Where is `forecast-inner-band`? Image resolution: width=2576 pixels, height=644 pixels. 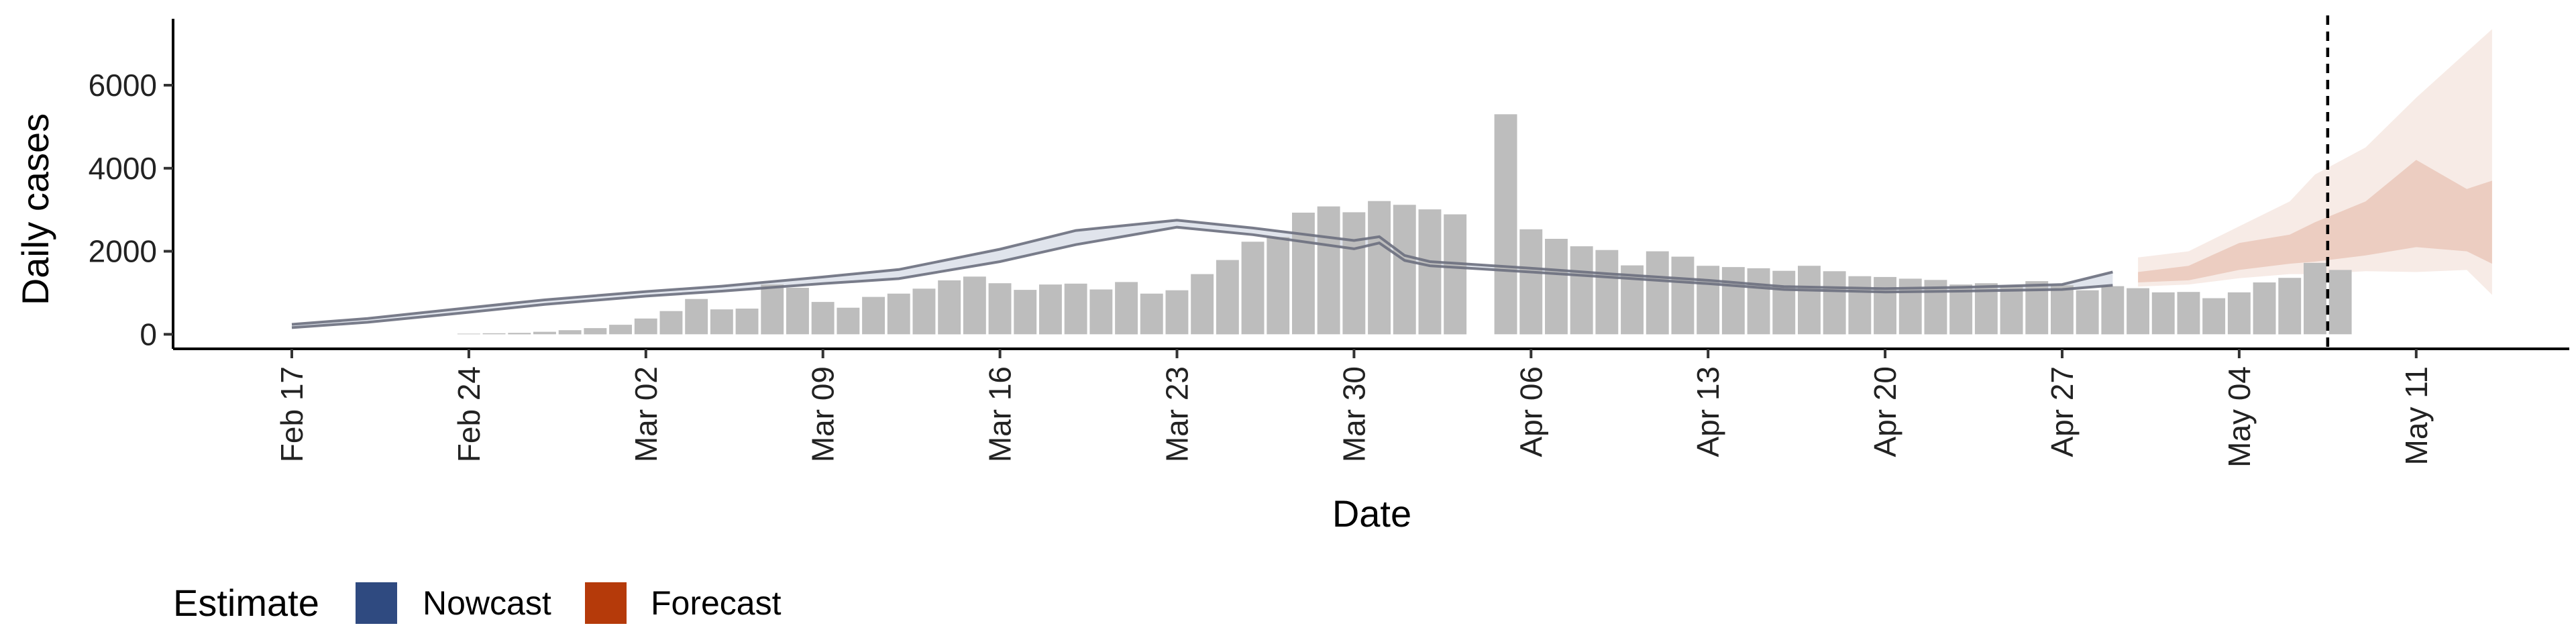 forecast-inner-band is located at coordinates (2315, 221).